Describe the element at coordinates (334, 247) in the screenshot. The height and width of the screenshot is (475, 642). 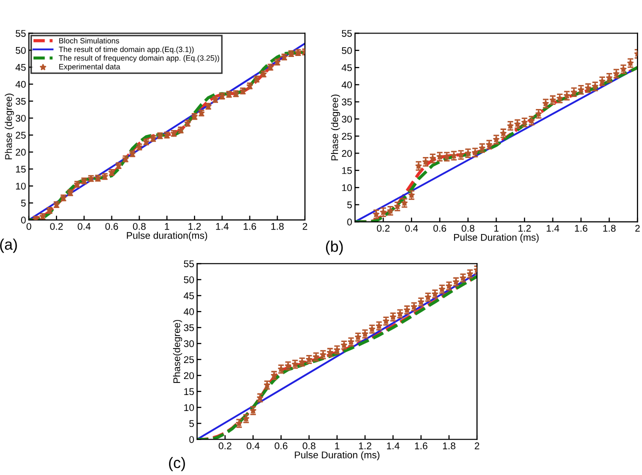
I see `text: (b)` at that location.